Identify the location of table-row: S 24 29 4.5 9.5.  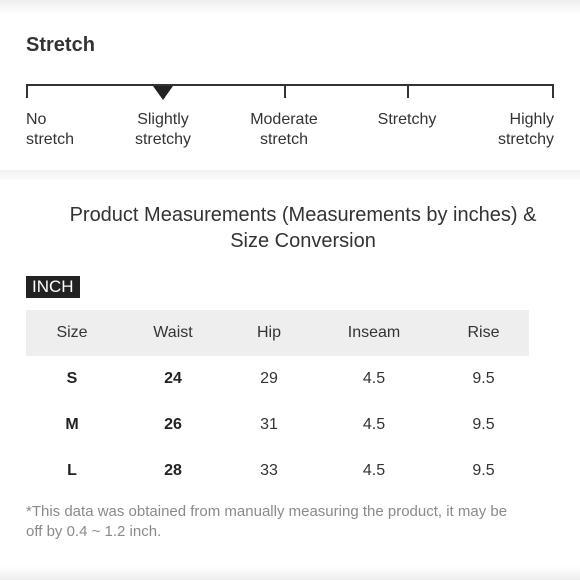
(277, 379).